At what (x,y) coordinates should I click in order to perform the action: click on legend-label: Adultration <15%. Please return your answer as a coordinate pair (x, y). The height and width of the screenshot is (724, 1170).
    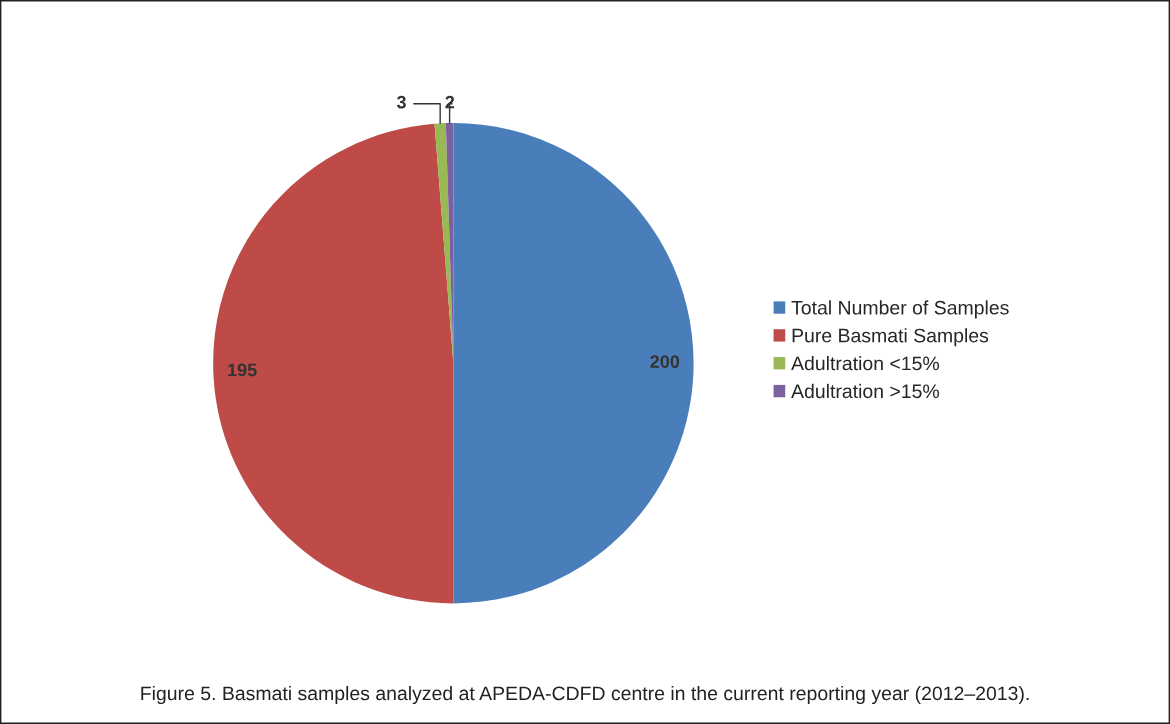
    Looking at the image, I should click on (865, 363).